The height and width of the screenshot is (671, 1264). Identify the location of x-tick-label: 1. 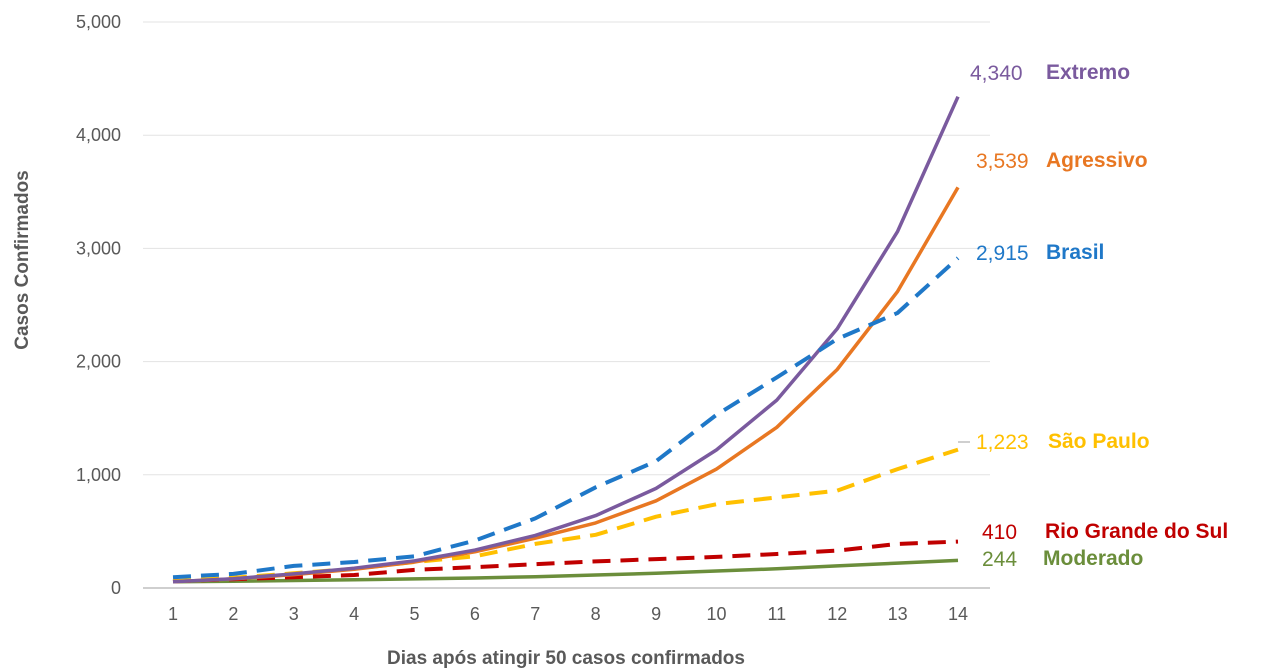
(173, 614).